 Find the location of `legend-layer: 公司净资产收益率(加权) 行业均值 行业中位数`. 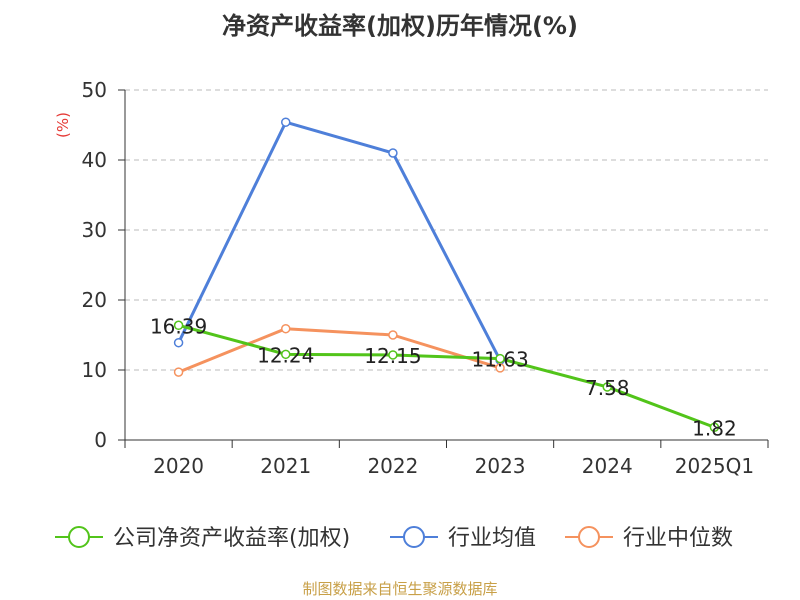

legend-layer: 公司净资产收益率(加权) 行业均值 行业中位数 is located at coordinates (394, 538).